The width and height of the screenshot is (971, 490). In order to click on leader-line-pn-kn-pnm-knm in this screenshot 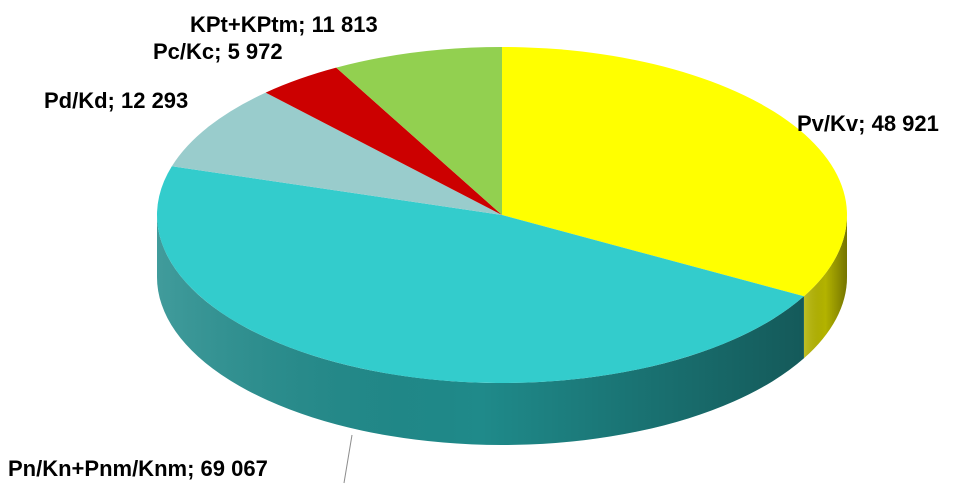, I will do `click(348, 459)`.